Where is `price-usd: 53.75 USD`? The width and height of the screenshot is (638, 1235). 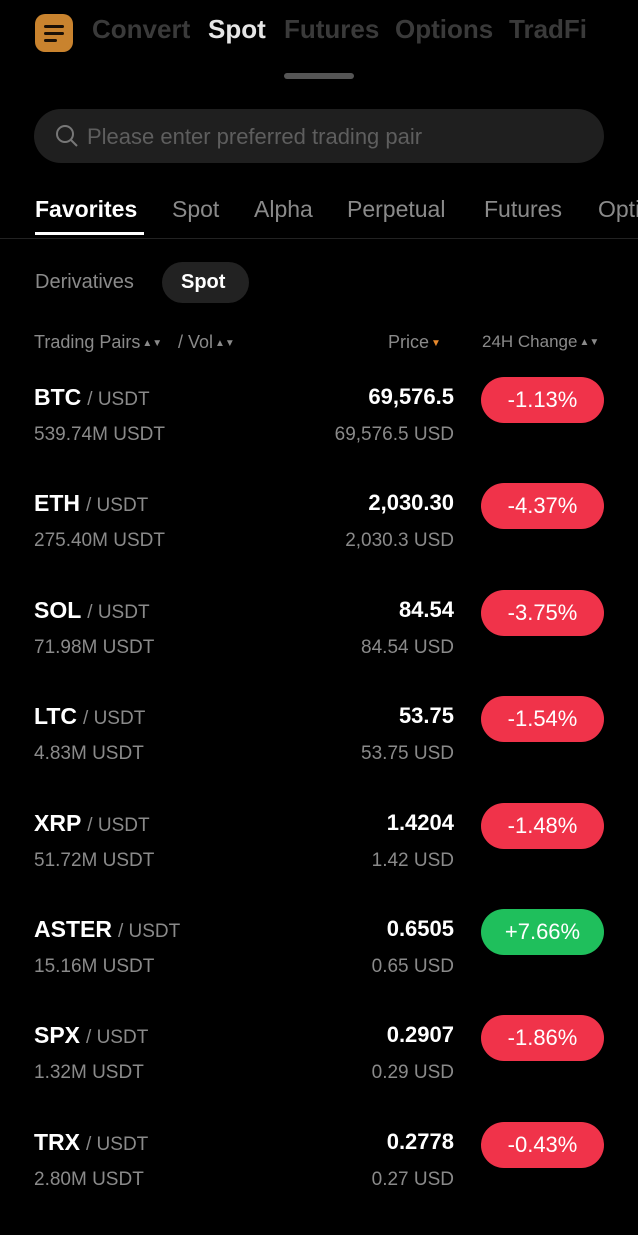 price-usd: 53.75 USD is located at coordinates (407, 754).